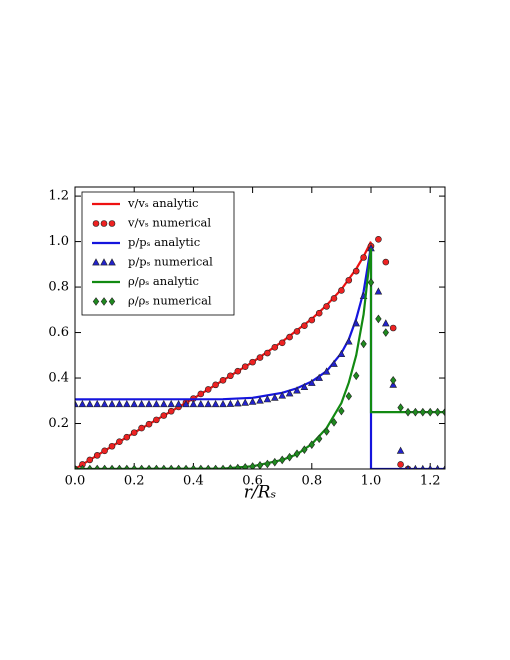  I want to click on x-tick-label: 0.6, so click(252, 481).